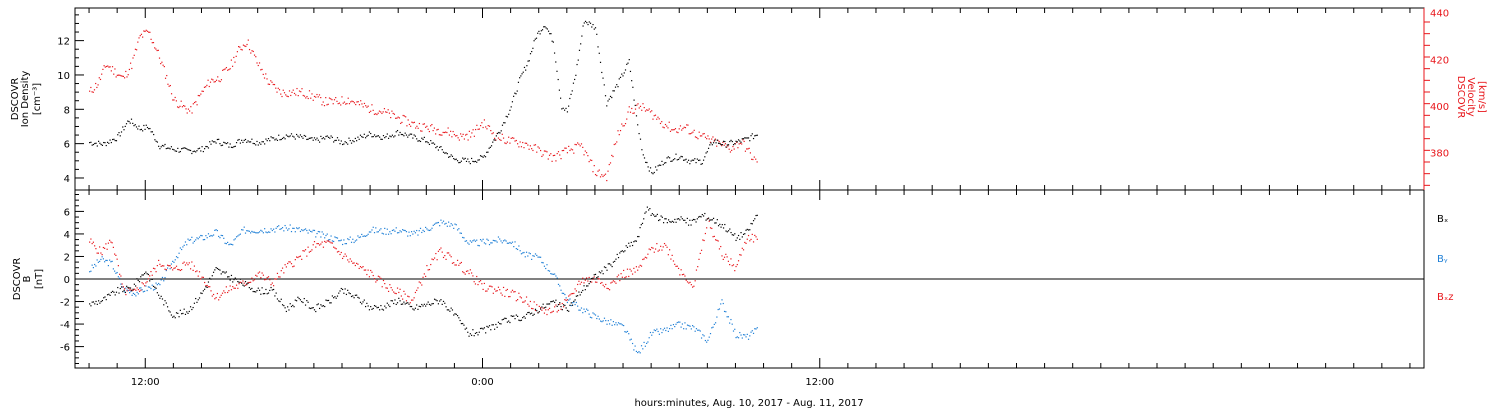 Image resolution: width=1500 pixels, height=410 pixels. I want to click on velocity-tick-label: 420, so click(1439, 60).